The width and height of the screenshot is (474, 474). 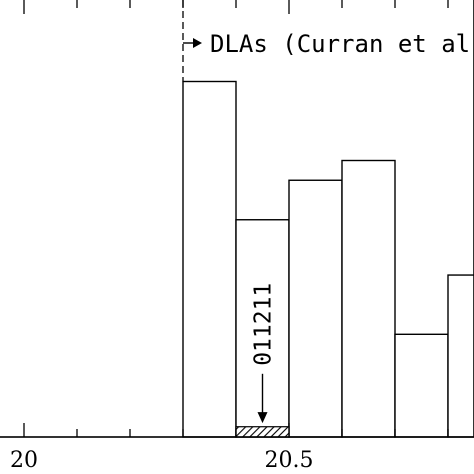 I want to click on x-tick-label-1: 20.5, so click(x=289, y=460).